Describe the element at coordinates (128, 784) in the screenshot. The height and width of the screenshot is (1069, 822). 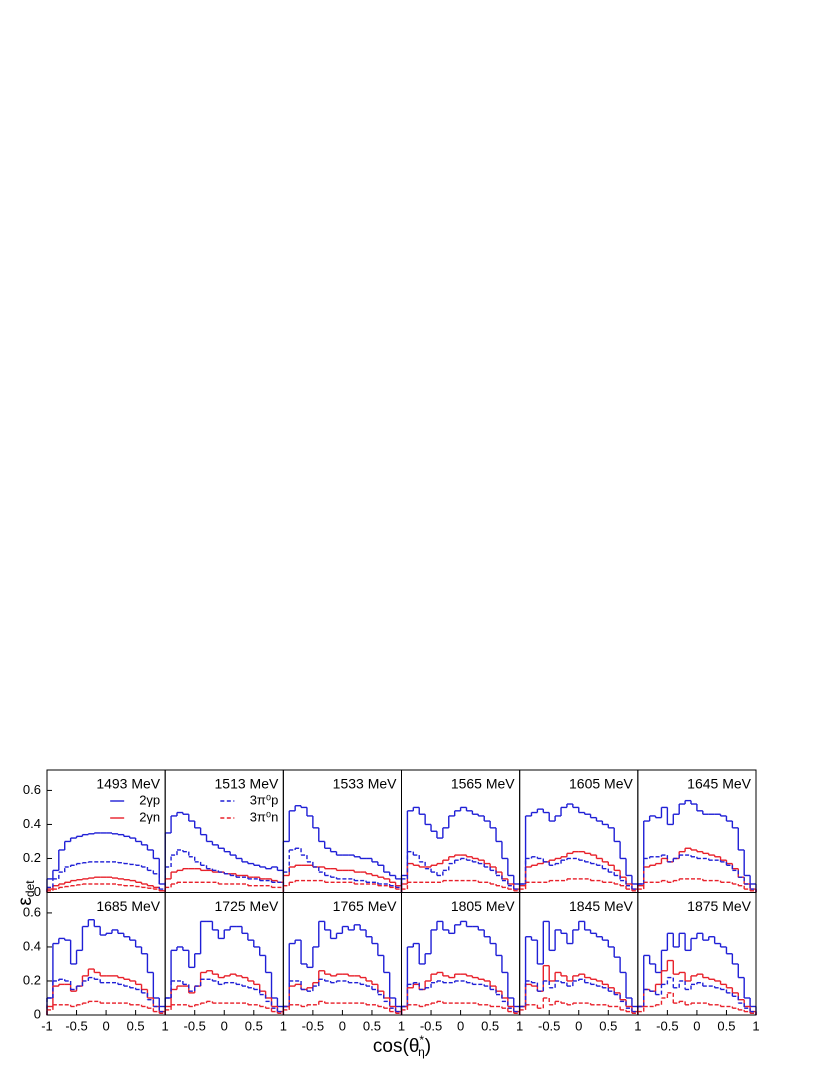
I see `panel-title: 1493 MeV` at that location.